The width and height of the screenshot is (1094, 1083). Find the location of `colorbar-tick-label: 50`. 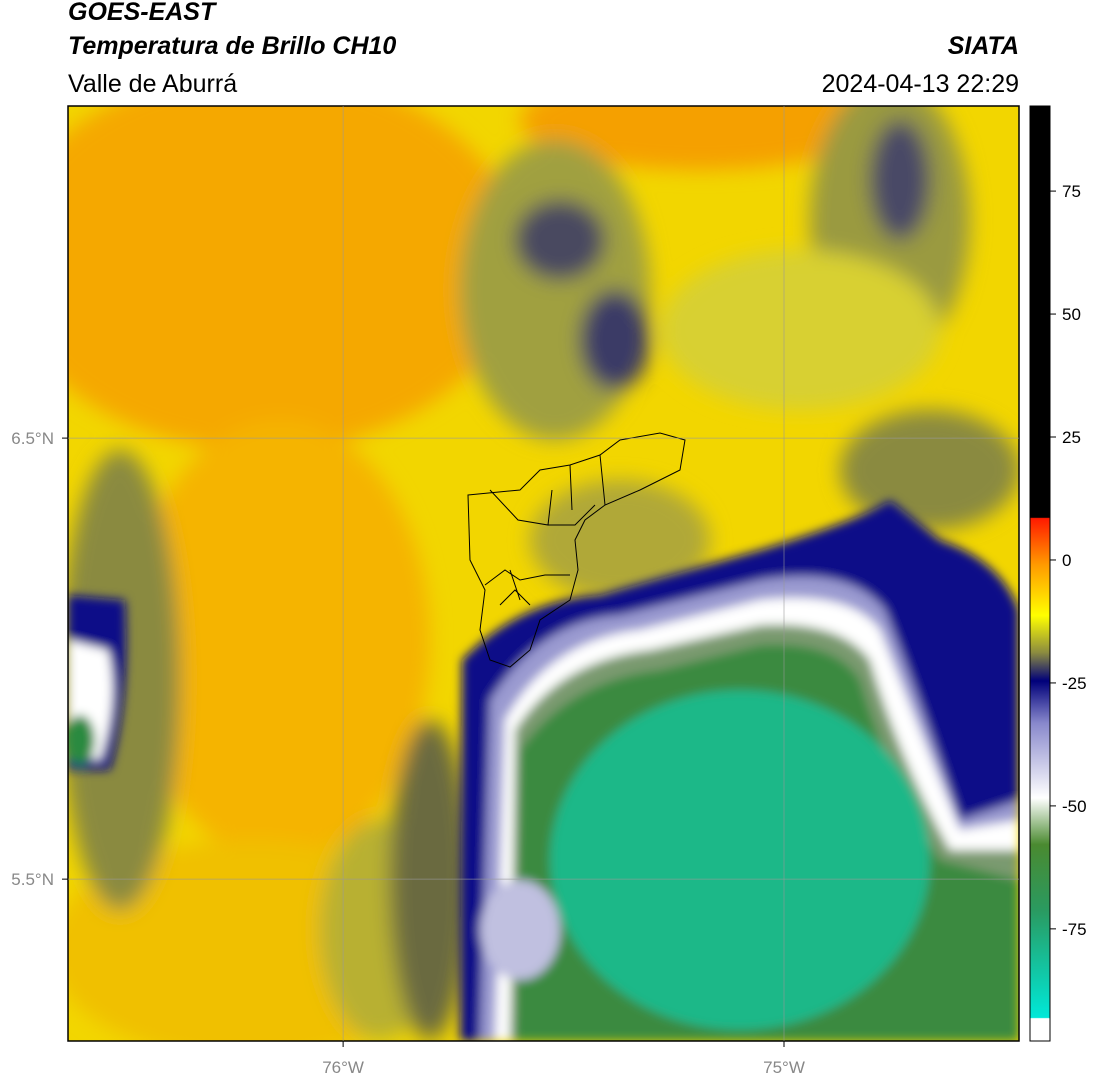

colorbar-tick-label: 50 is located at coordinates (1071, 314).